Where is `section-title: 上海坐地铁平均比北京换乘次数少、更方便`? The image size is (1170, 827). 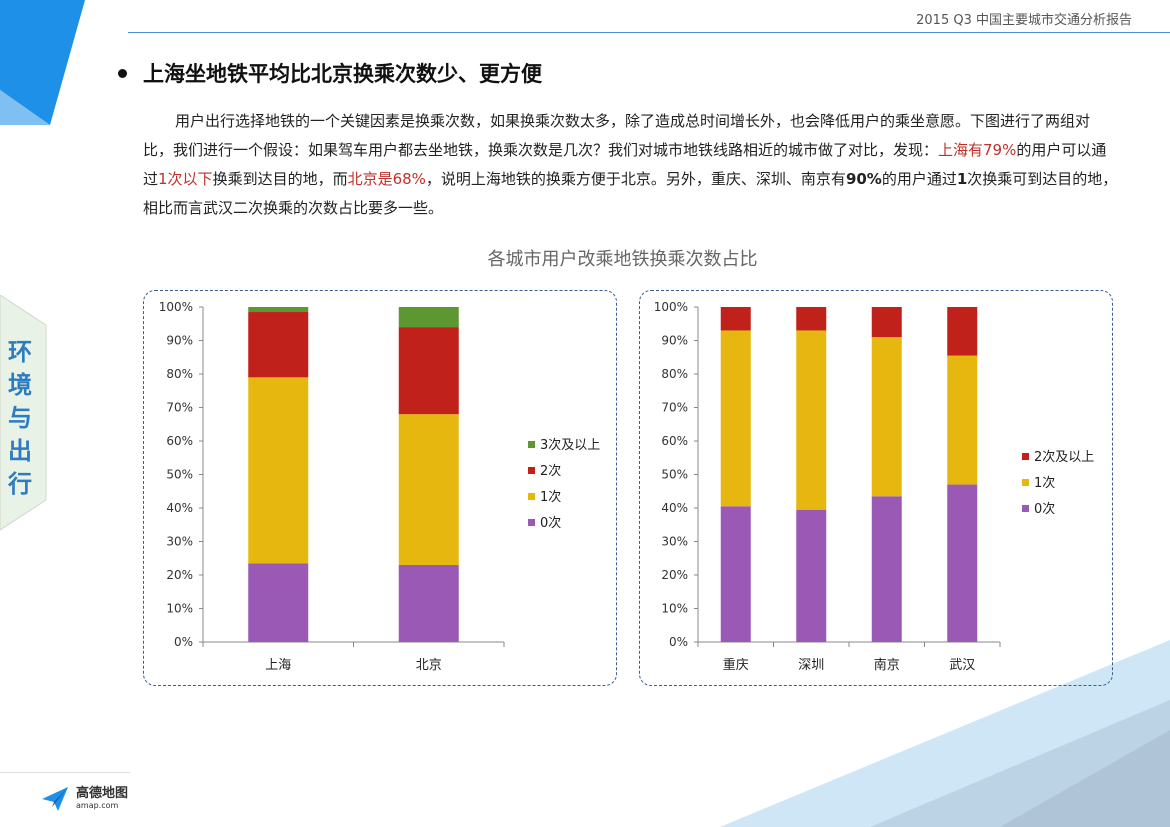 section-title: 上海坐地铁平均比北京换乘次数少、更方便 is located at coordinates (342, 74).